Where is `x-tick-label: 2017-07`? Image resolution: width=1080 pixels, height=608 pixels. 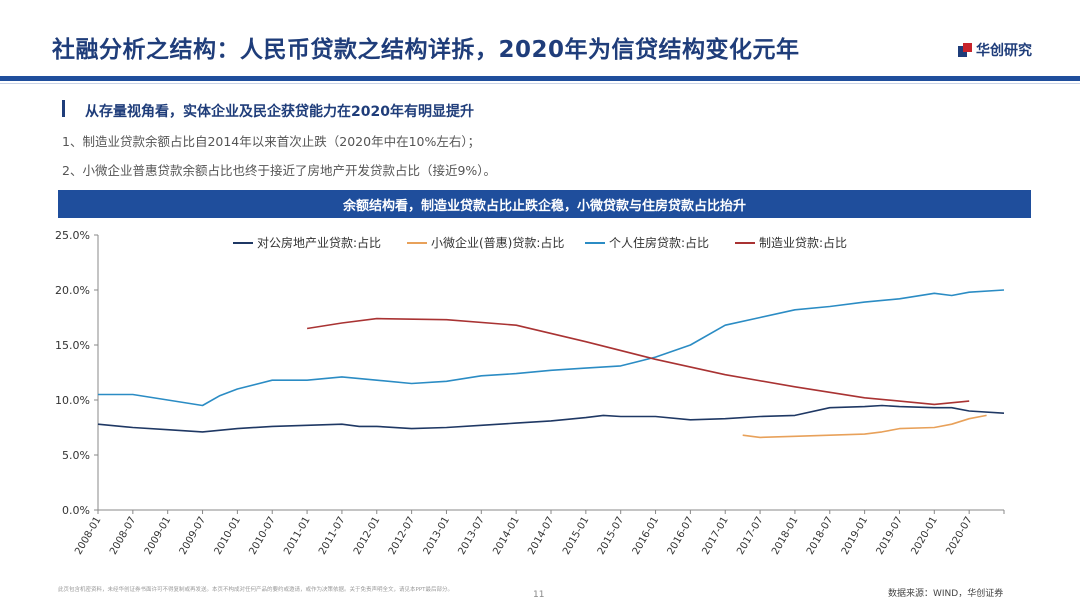
x-tick-label: 2017-07 is located at coordinates (750, 536).